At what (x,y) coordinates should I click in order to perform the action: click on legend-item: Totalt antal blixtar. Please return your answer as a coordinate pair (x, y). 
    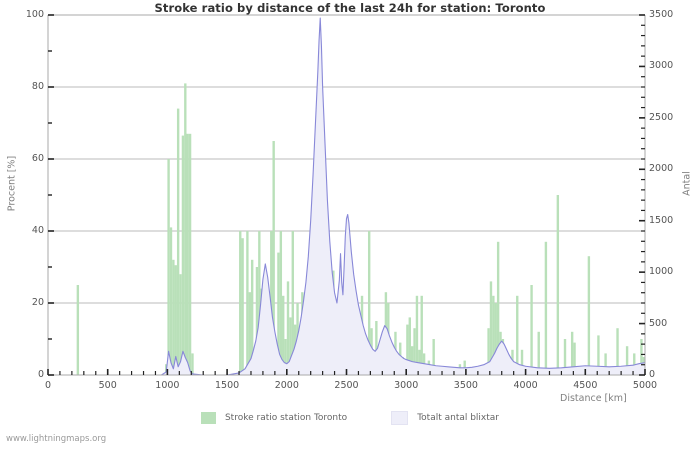
    Looking at the image, I should click on (445, 418).